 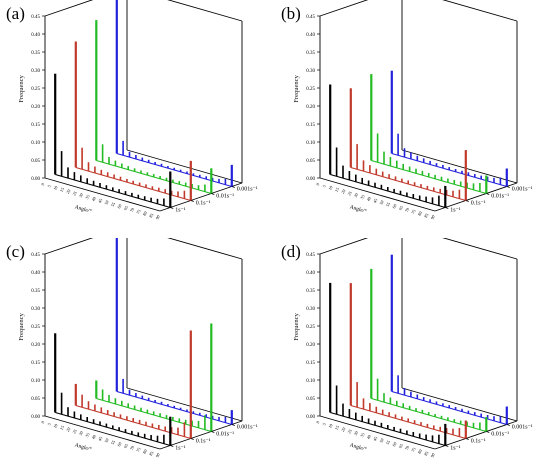 I want to click on x-tick-label: 10, so click(x=330, y=188).